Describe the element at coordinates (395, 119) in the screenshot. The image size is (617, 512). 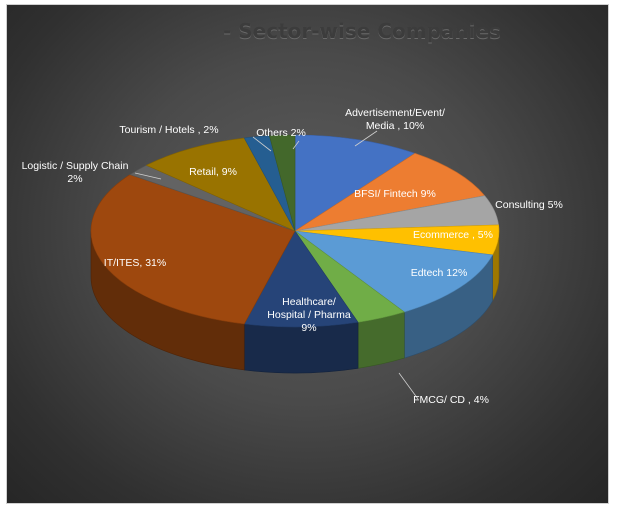
I see `data-label-0: Advertisement/Event/Media , 10%` at that location.